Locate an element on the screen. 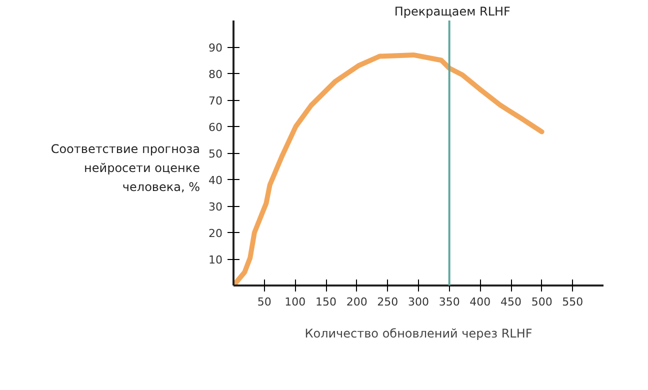 This screenshot has width=648, height=390. y-tick-label: 90 is located at coordinates (215, 48).